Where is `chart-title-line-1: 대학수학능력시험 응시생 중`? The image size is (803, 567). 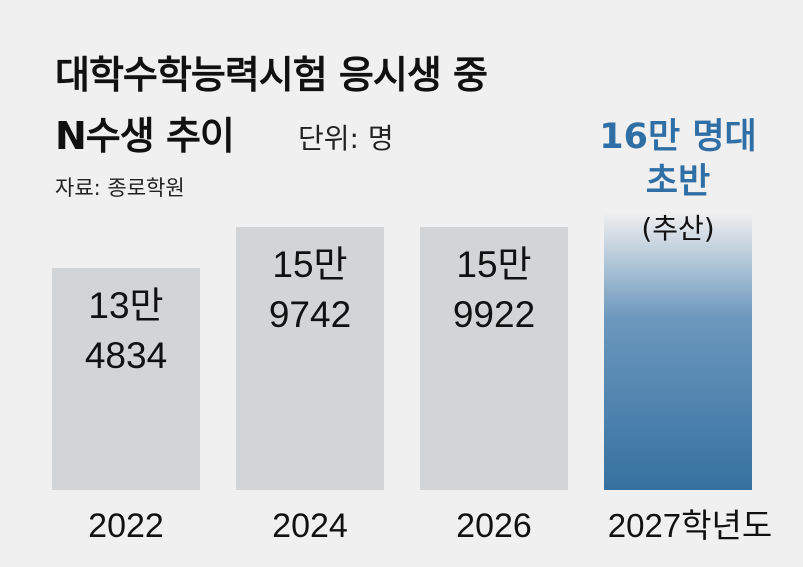 chart-title-line-1: 대학수학능력시험 응시생 중 is located at coordinates (271, 75).